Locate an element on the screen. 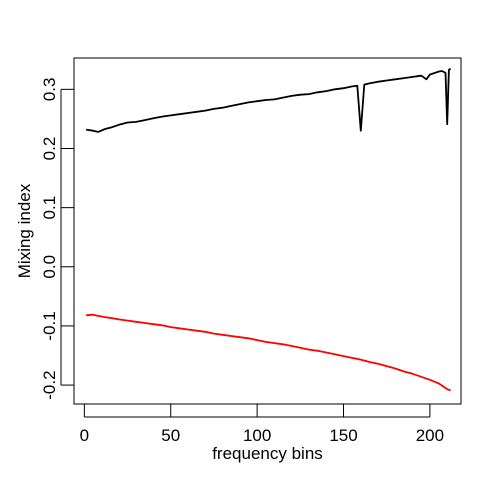 The height and width of the screenshot is (480, 480). y-tick-label: 0.3 is located at coordinates (49, 90).